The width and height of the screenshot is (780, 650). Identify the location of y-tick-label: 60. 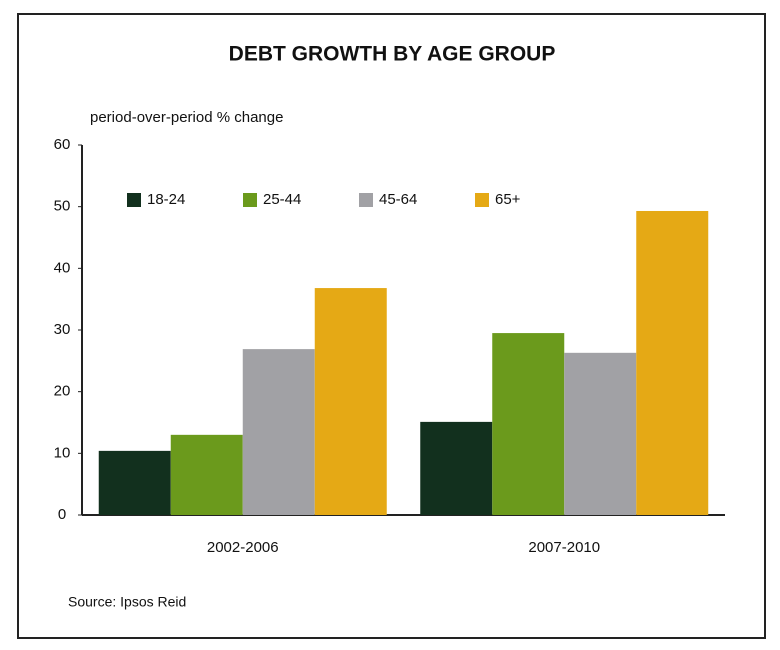
(62, 144).